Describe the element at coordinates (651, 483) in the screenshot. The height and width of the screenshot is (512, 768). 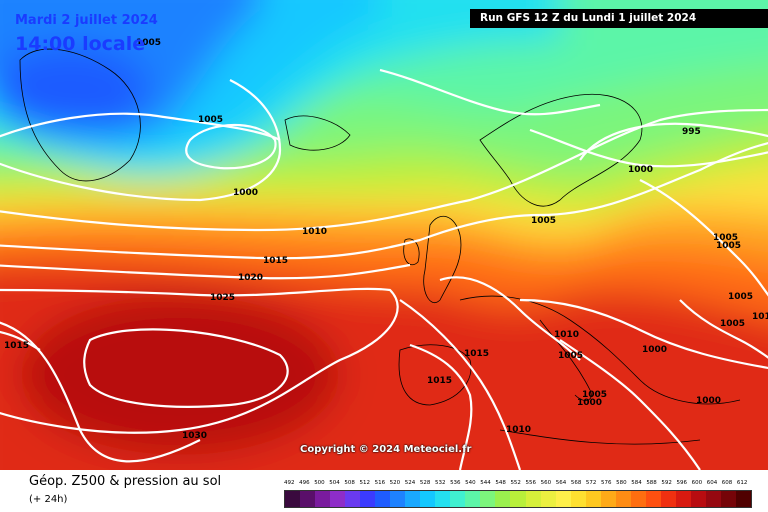
I see `scale-label: 588` at that location.